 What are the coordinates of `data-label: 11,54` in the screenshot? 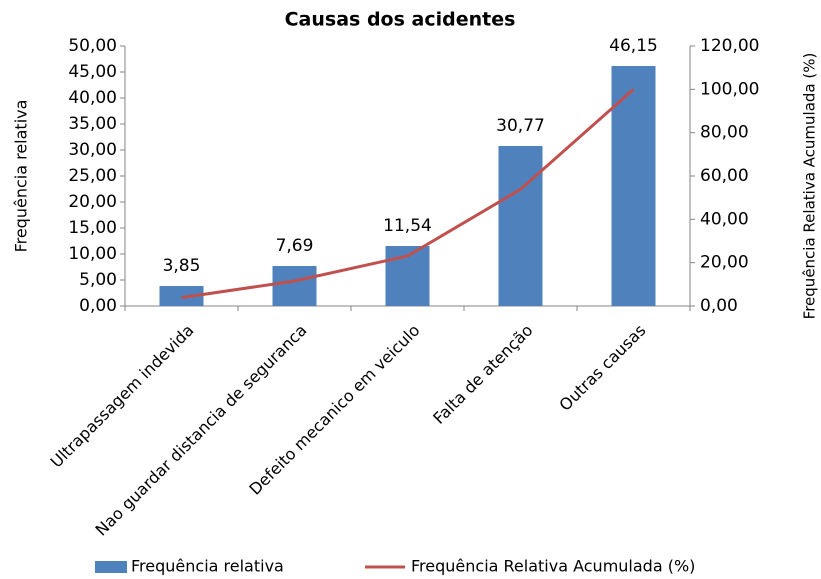 It's located at (407, 226).